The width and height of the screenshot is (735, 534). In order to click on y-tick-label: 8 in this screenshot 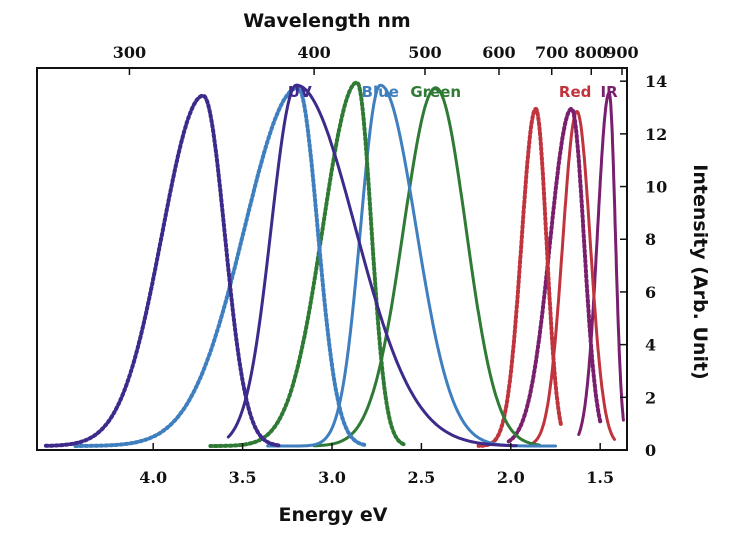, I will do `click(650, 239)`.